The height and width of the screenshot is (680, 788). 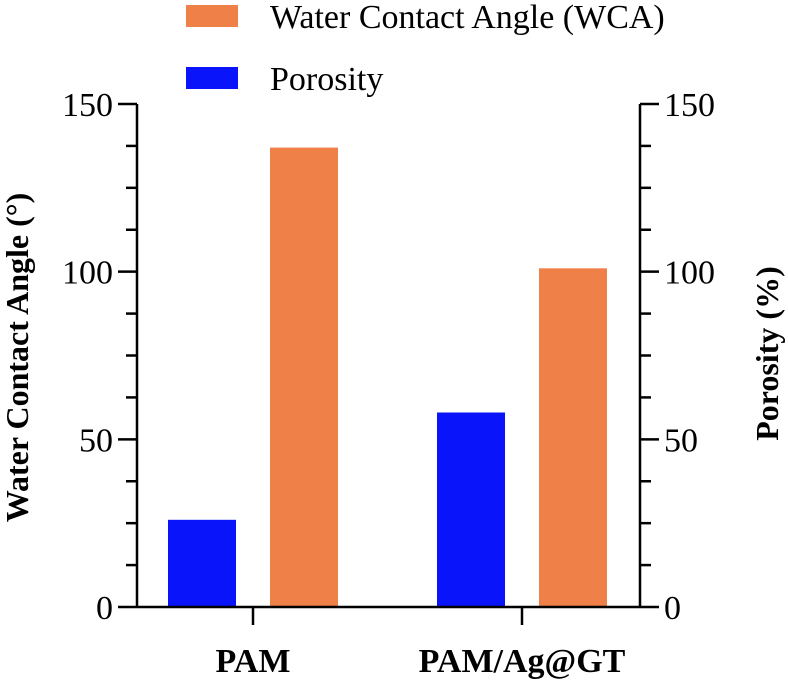 I want to click on y-tick-label-right: 150, so click(x=689, y=105).